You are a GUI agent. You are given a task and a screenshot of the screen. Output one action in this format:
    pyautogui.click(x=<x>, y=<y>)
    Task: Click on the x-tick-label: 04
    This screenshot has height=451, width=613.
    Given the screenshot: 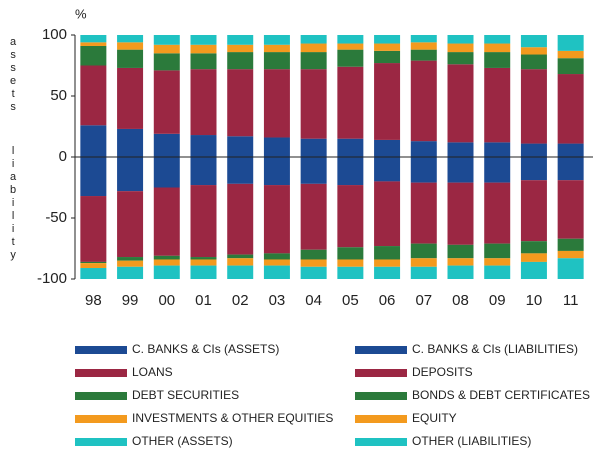 What is the action you would take?
    pyautogui.click(x=313, y=300)
    